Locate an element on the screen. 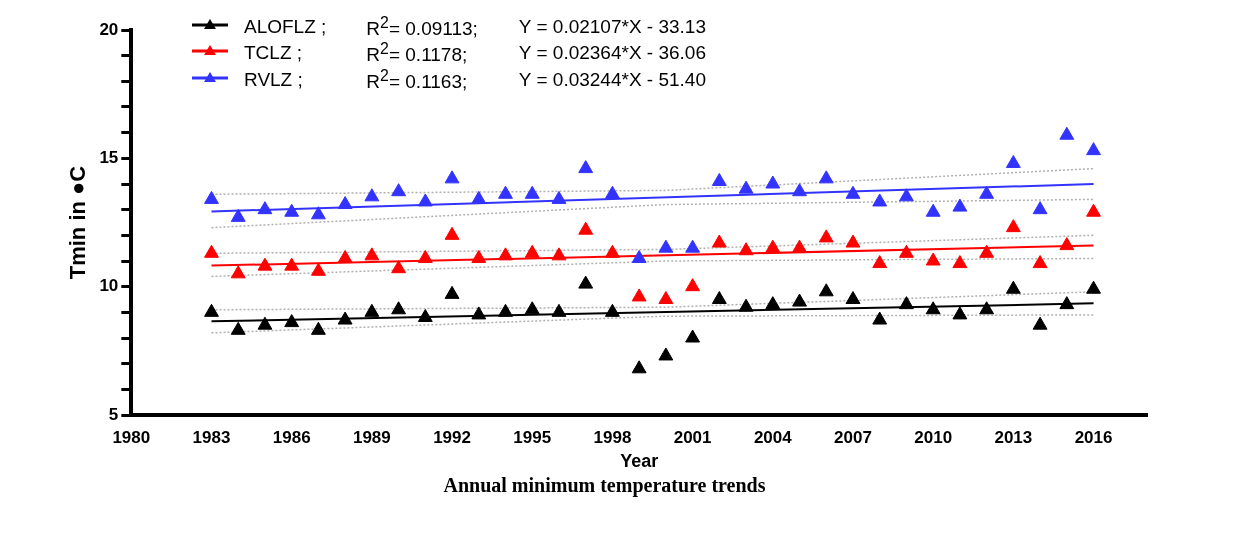  x-tick-label: 2001 is located at coordinates (692, 437).